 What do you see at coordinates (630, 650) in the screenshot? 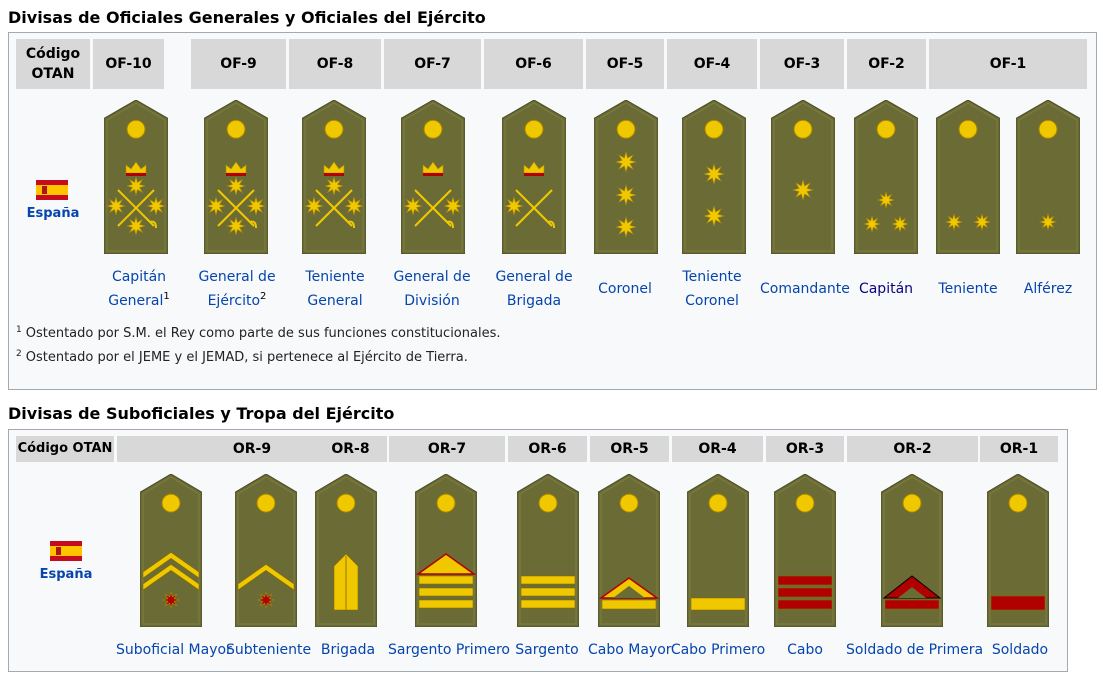
I see `rank-link-cabo-mayor: Cabo Mayor` at bounding box center [630, 650].